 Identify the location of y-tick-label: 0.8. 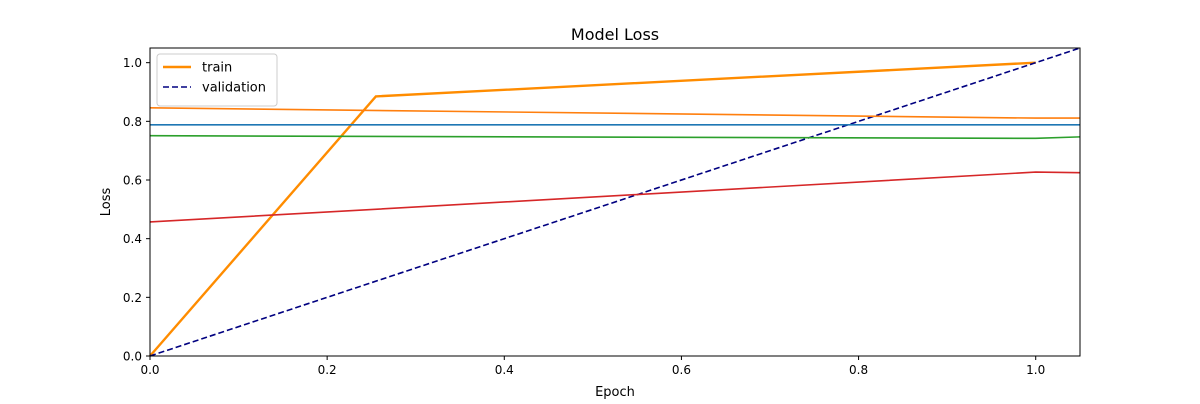
(132, 122).